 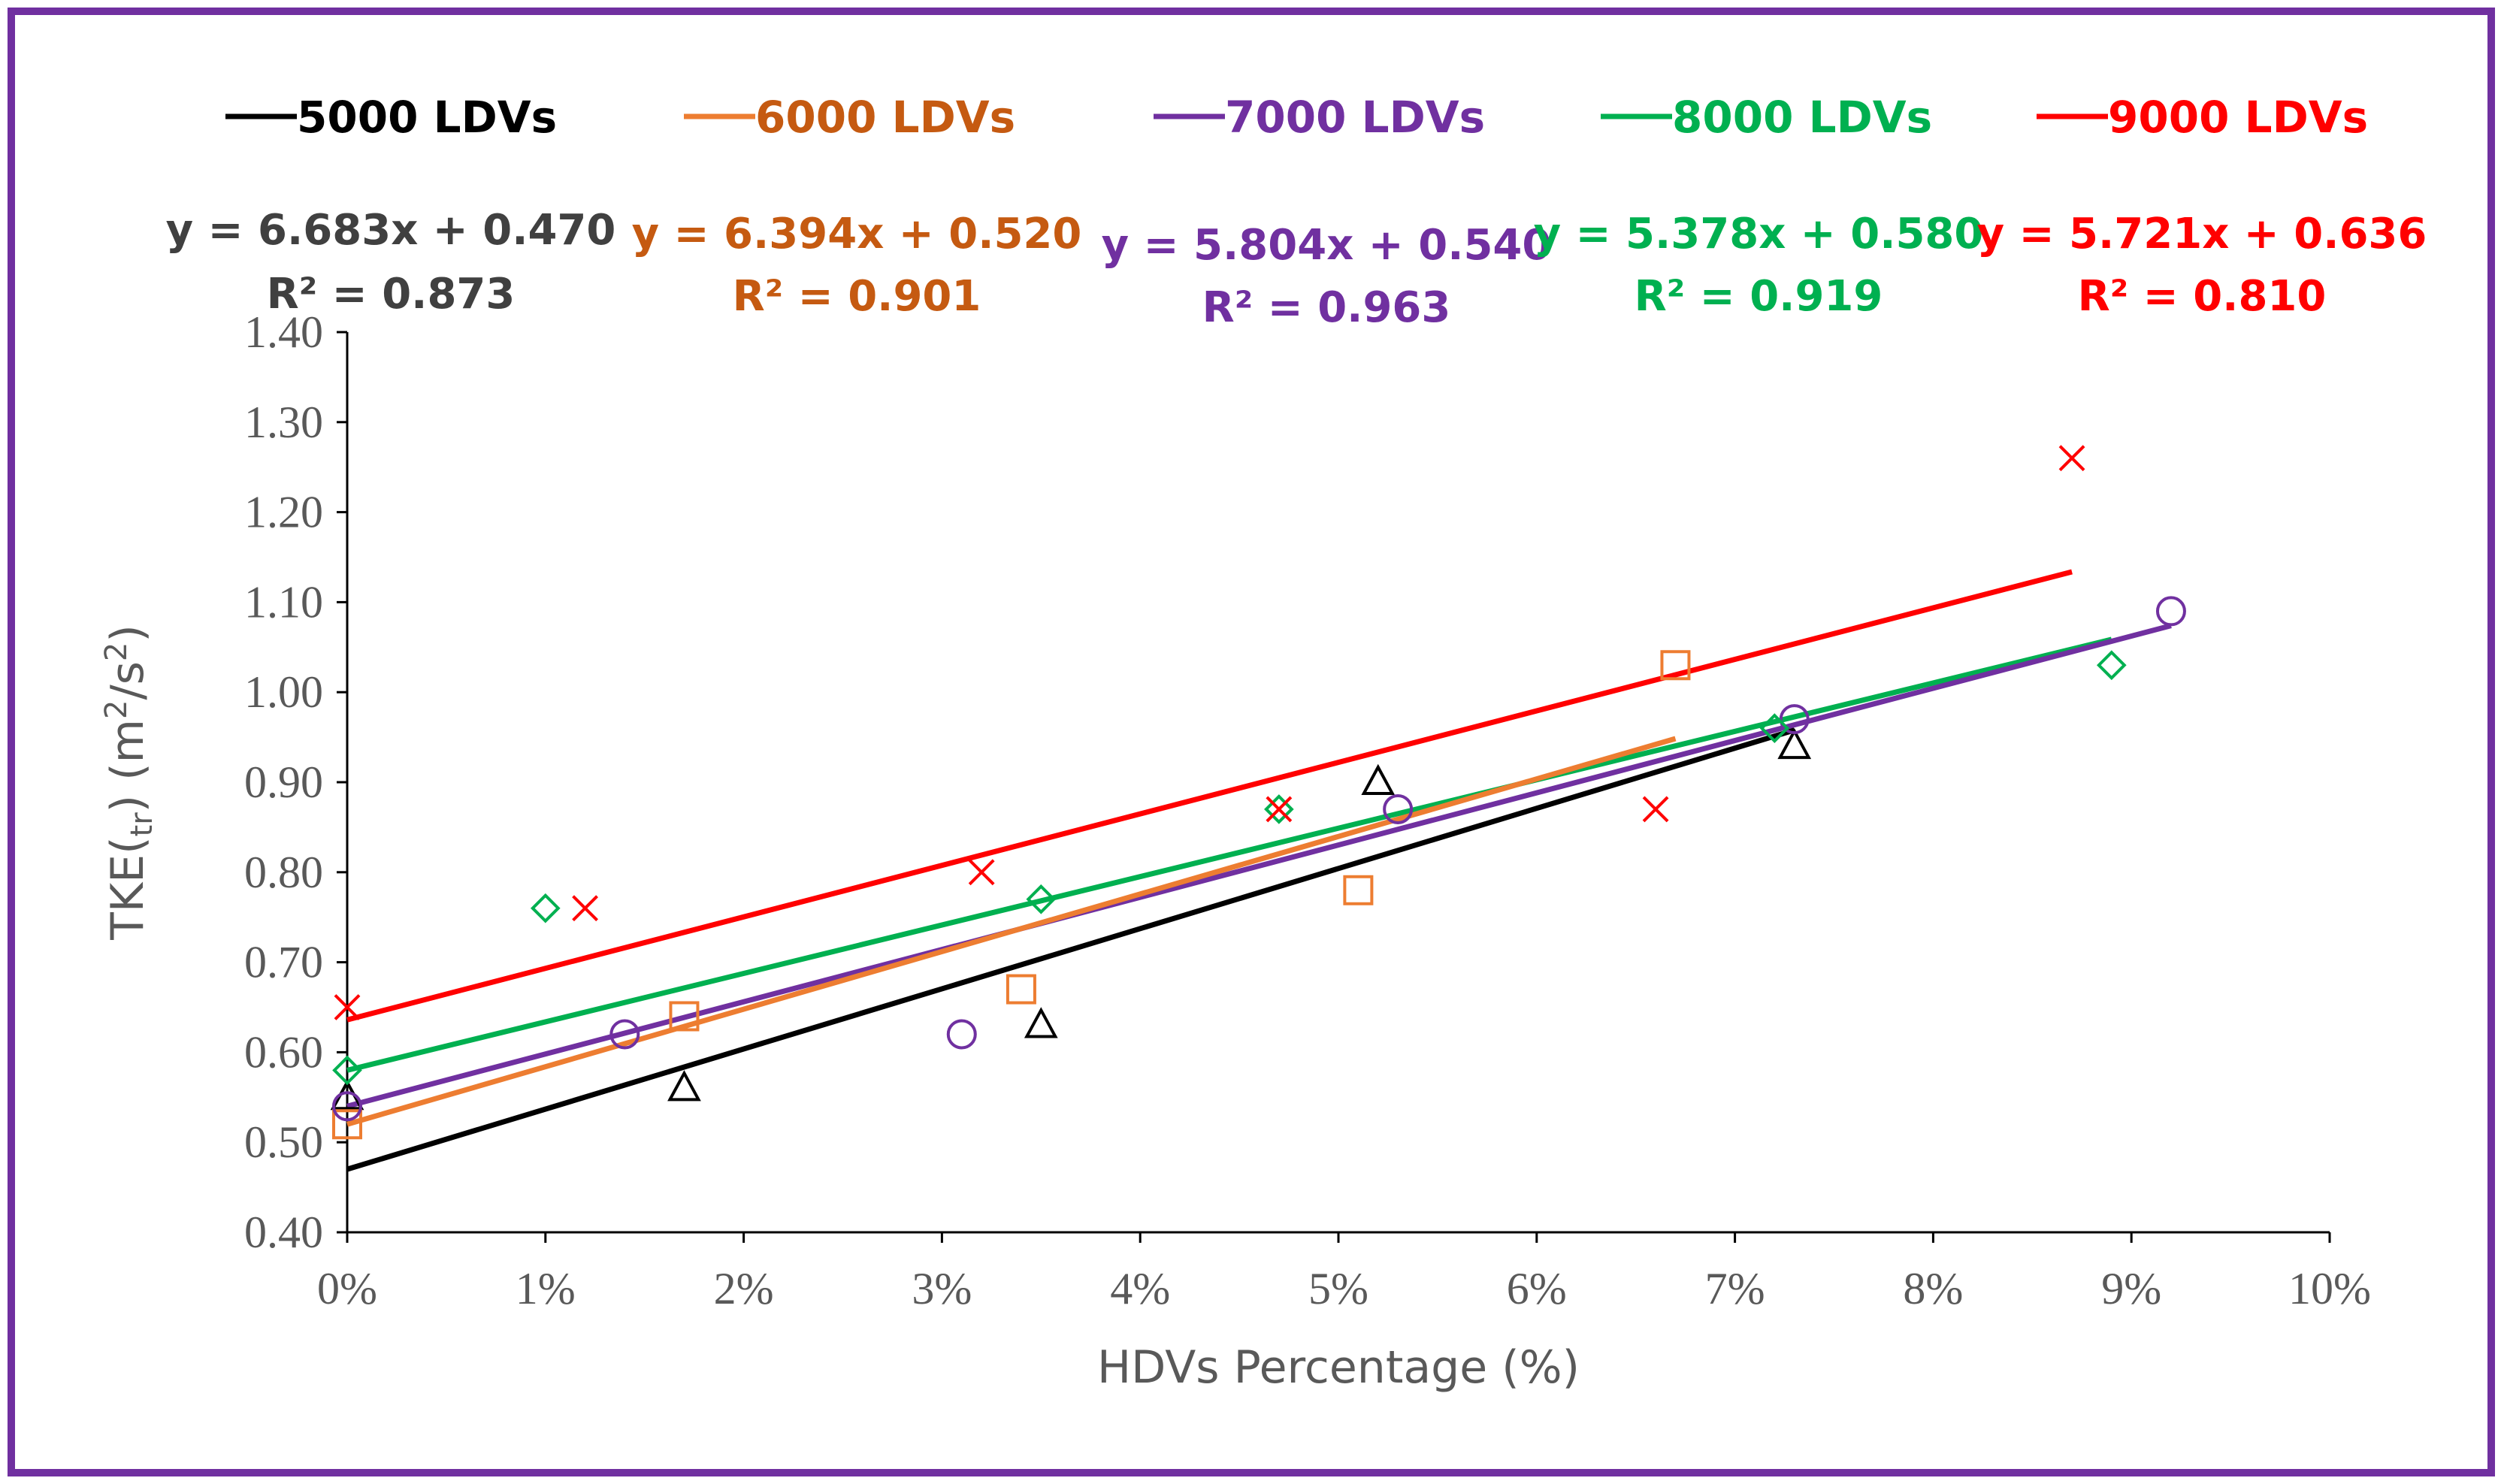 I want to click on x-tick-label: 1%, so click(x=546, y=1288).